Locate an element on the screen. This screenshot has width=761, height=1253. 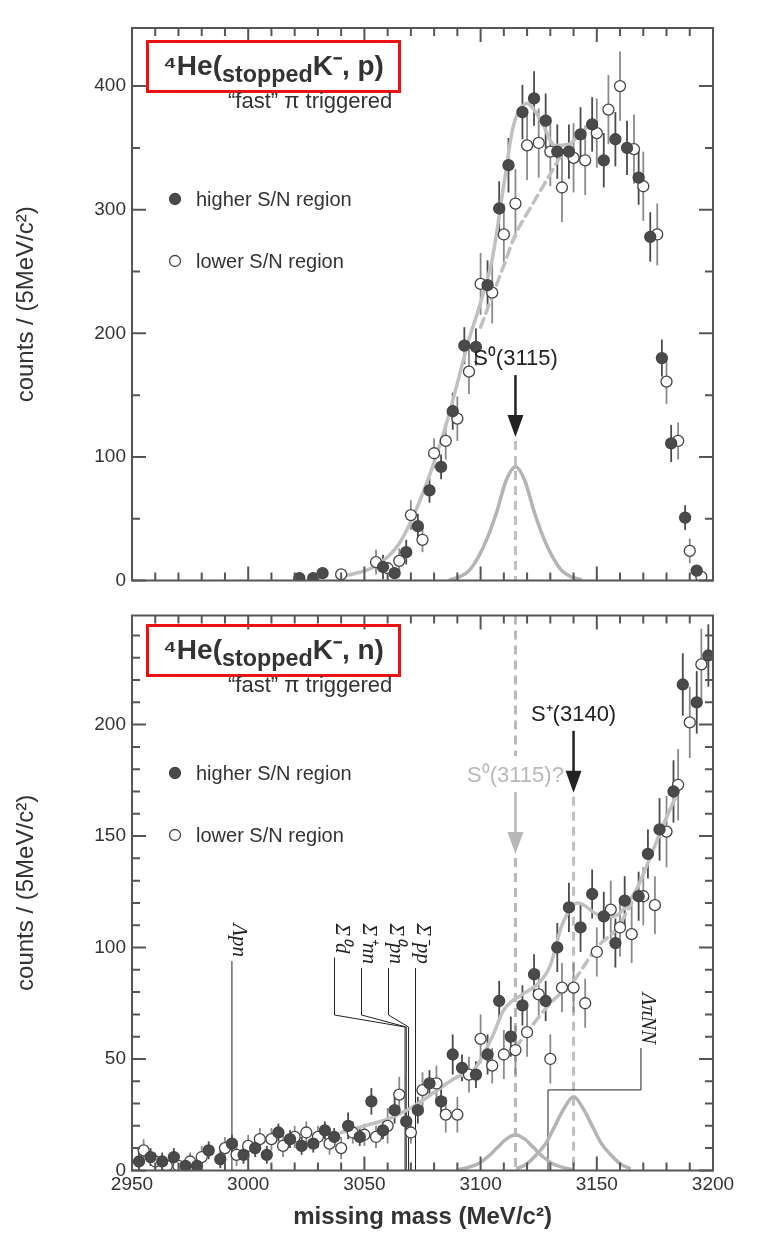
annotation: S⁺(3140) is located at coordinates (573, 713).